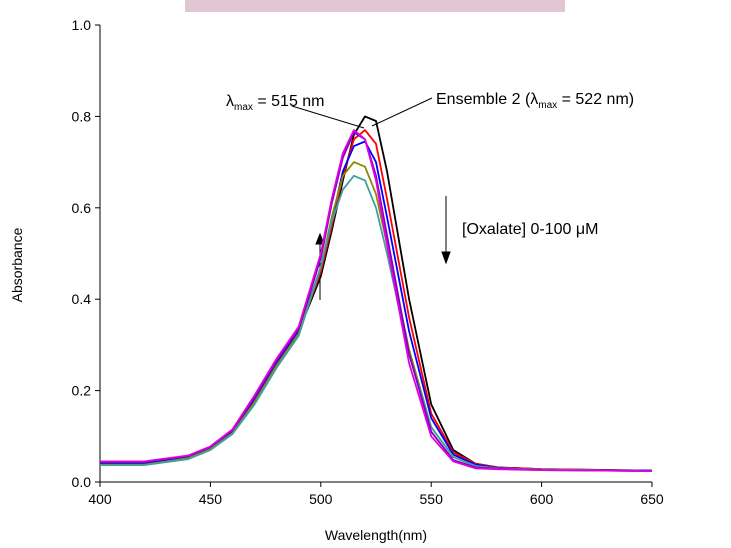 The image size is (731, 548). What do you see at coordinates (321, 499) in the screenshot?
I see `x-tick-label: 500` at bounding box center [321, 499].